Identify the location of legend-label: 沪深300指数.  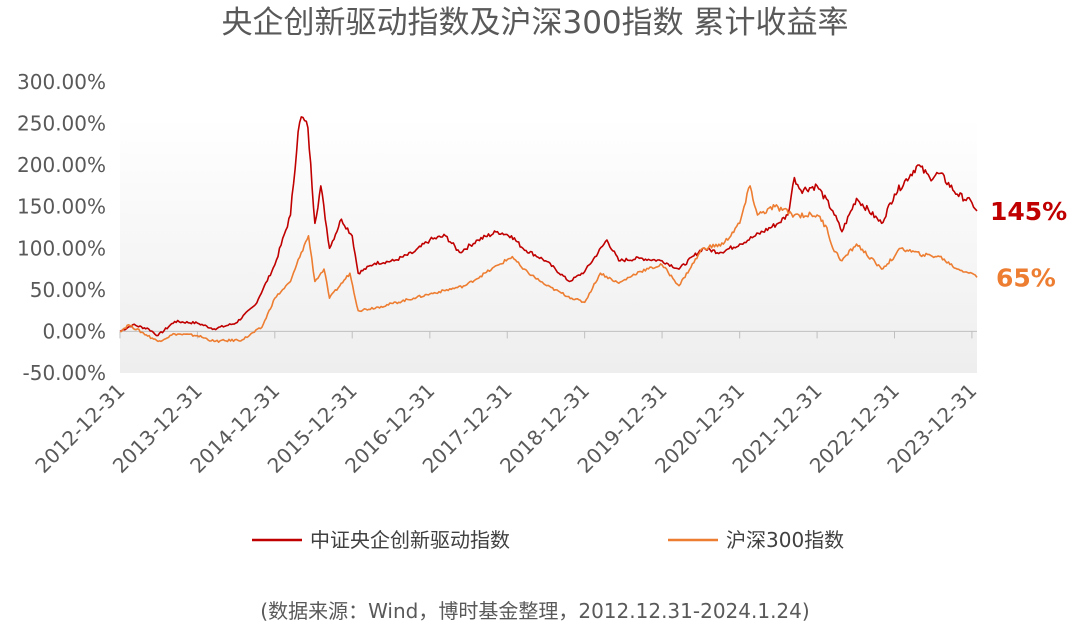
(785, 540).